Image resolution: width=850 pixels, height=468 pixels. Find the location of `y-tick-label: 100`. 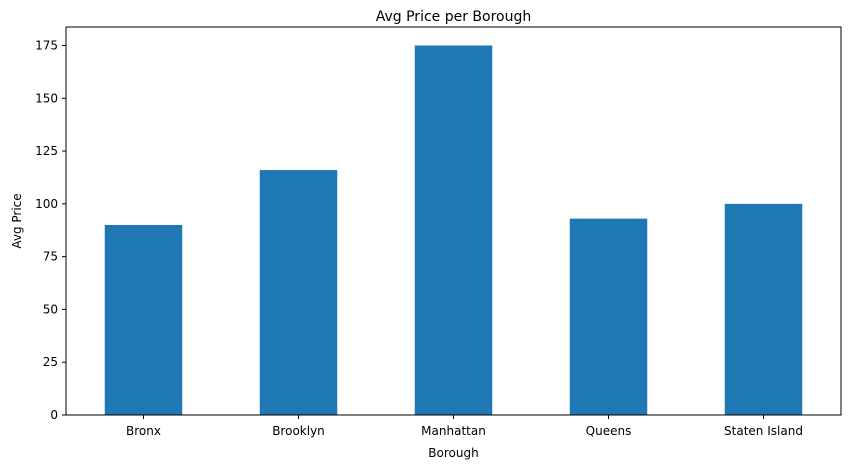

y-tick-label: 100 is located at coordinates (46, 204).